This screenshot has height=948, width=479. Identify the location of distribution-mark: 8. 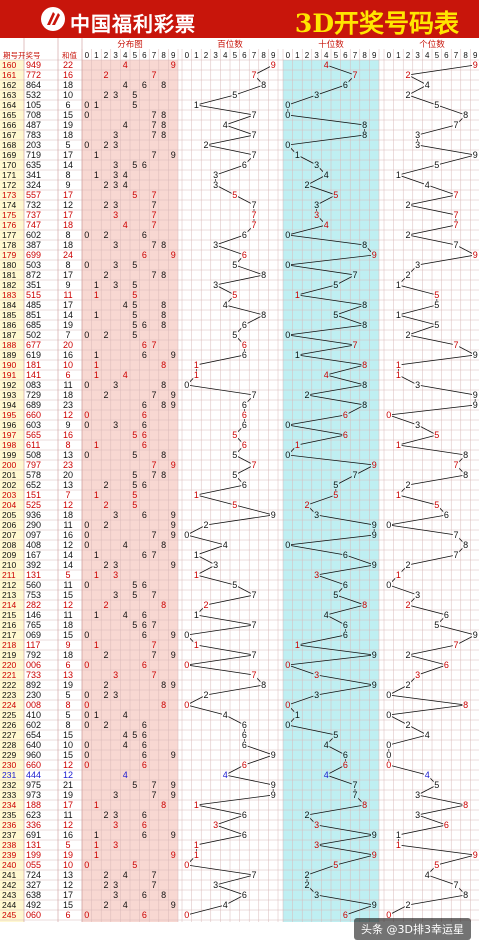
(163, 245).